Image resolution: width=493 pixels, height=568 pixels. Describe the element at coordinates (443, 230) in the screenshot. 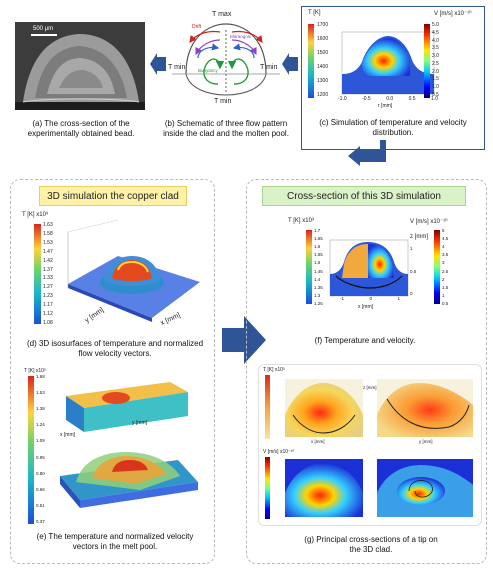

I see `f-v-tick: 5` at that location.